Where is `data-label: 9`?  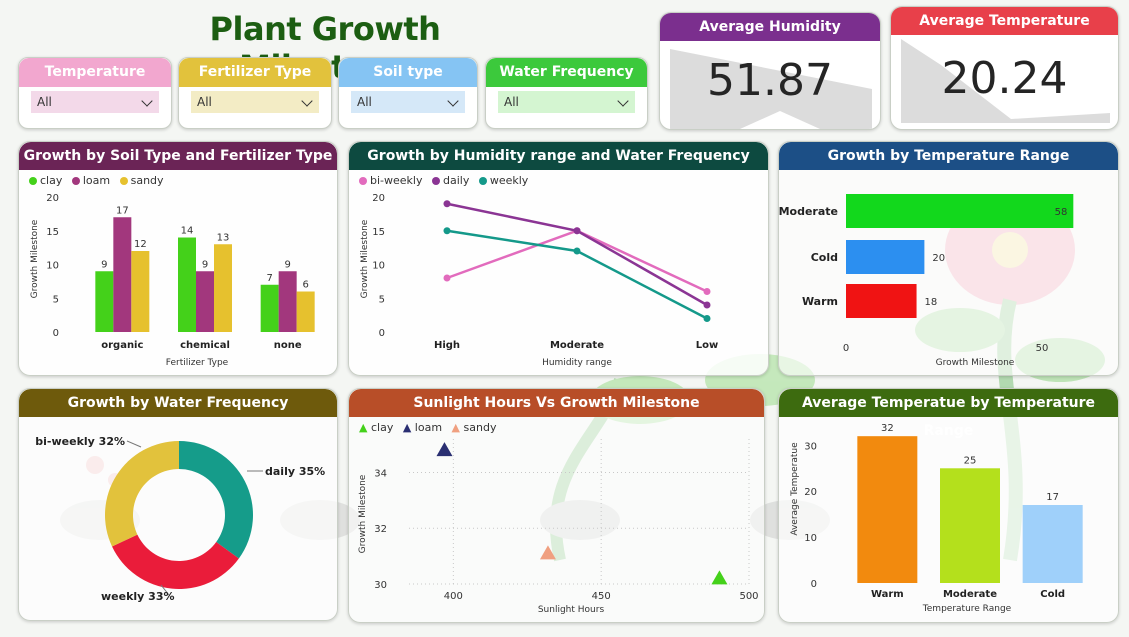 data-label: 9 is located at coordinates (104, 264).